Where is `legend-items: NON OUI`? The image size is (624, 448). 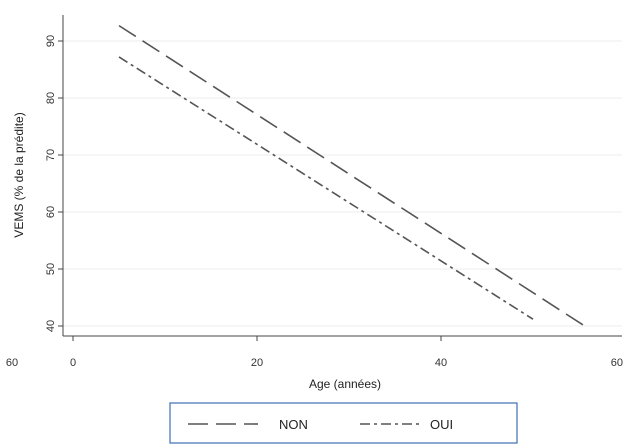 legend-items: NON OUI is located at coordinates (320, 424).